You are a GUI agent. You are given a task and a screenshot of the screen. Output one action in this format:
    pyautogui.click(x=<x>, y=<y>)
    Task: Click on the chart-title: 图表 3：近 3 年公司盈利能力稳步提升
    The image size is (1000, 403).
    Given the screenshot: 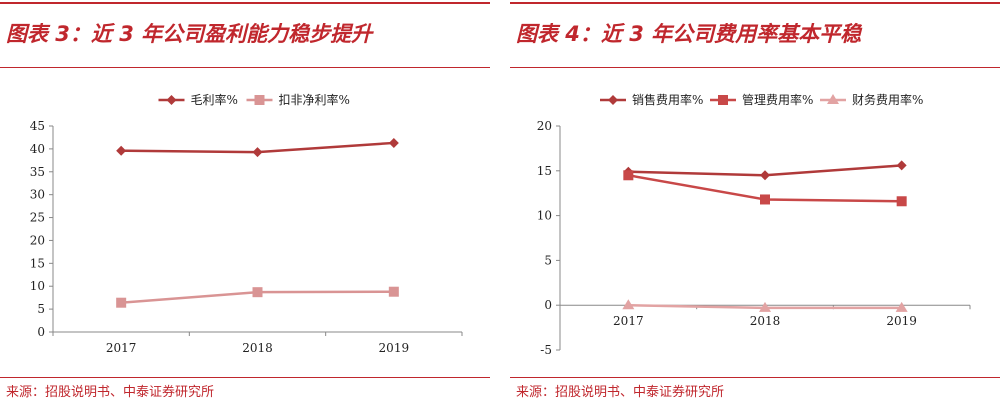 What is the action you would take?
    pyautogui.click(x=189, y=34)
    